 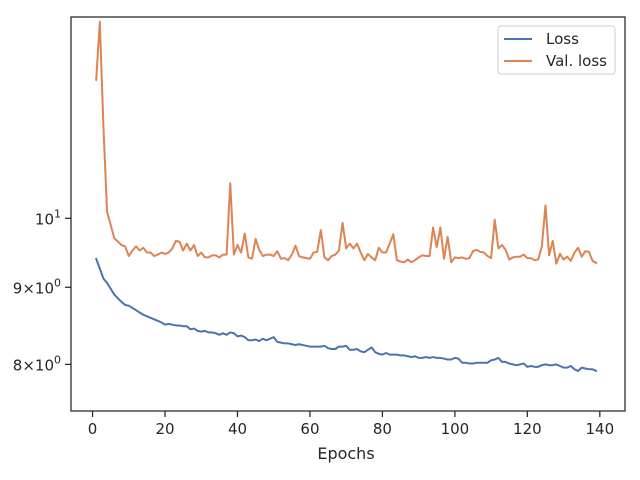 What do you see at coordinates (93, 429) in the screenshot?
I see `x-tick-label: 0` at bounding box center [93, 429].